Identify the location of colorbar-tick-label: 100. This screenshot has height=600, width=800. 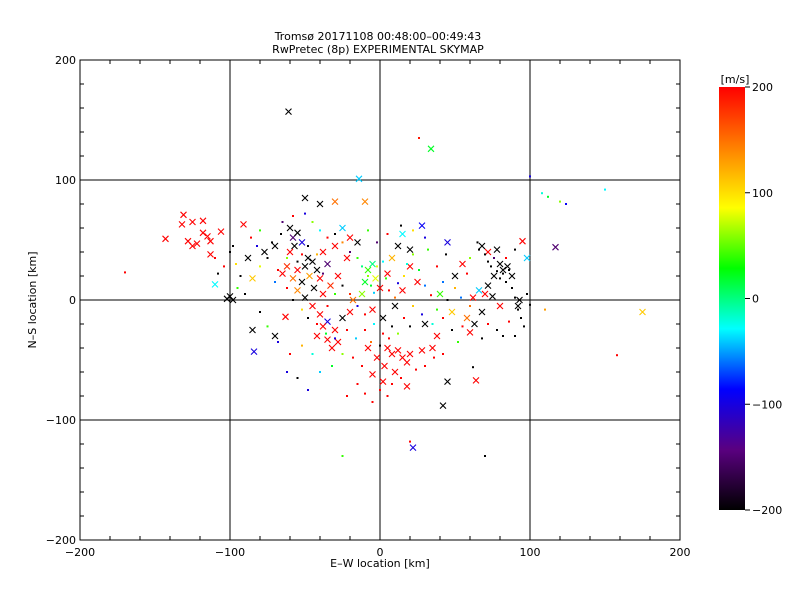
(762, 193).